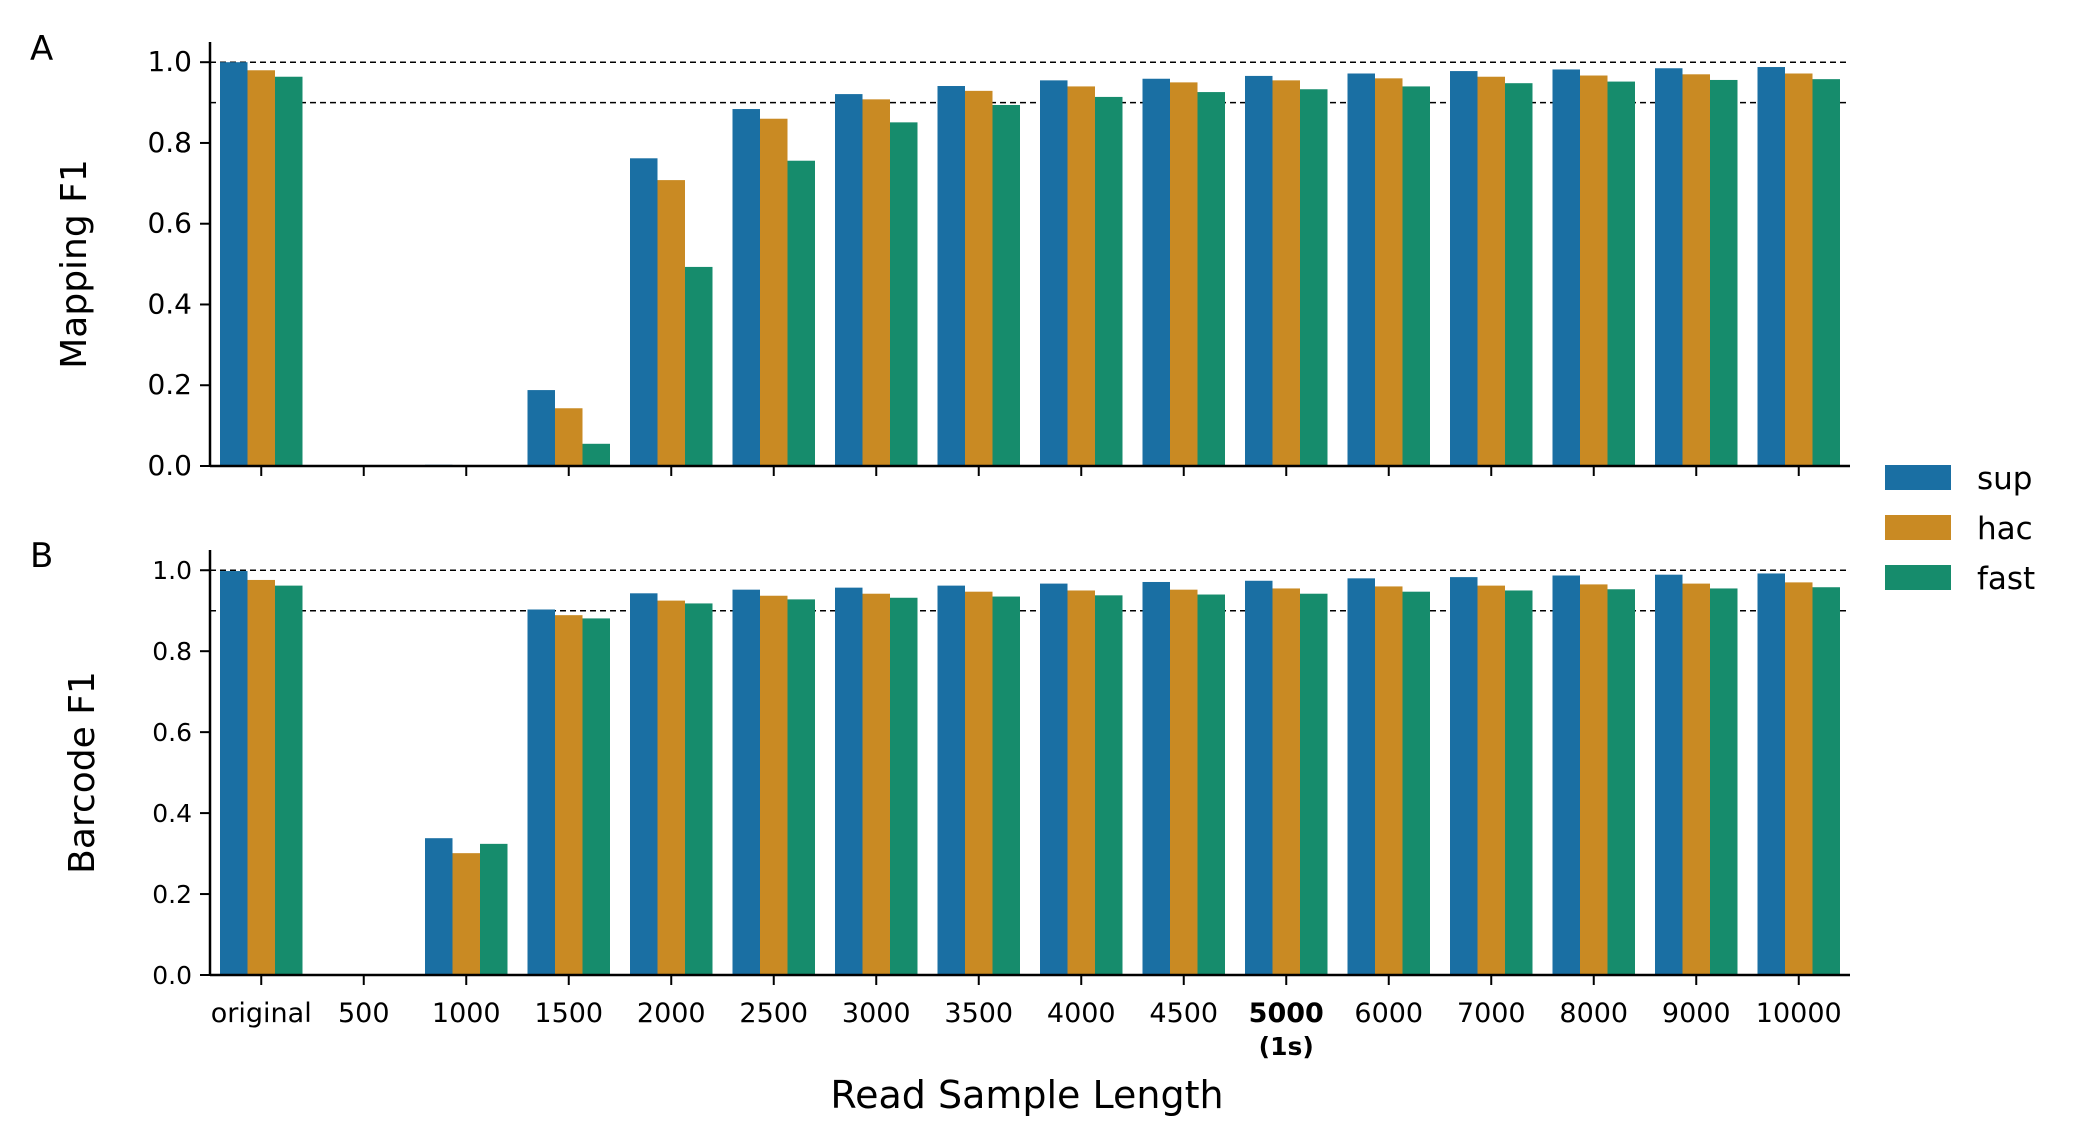  Describe the element at coordinates (1918, 527) in the screenshot. I see `legend-swatch-hac` at that location.